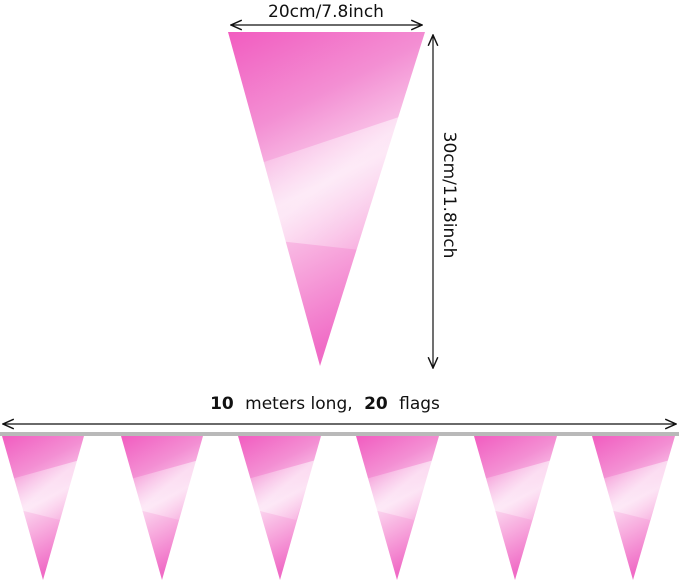  What do you see at coordinates (449, 195) in the screenshot?
I see `height-label: 30cm/11.8inch` at bounding box center [449, 195].